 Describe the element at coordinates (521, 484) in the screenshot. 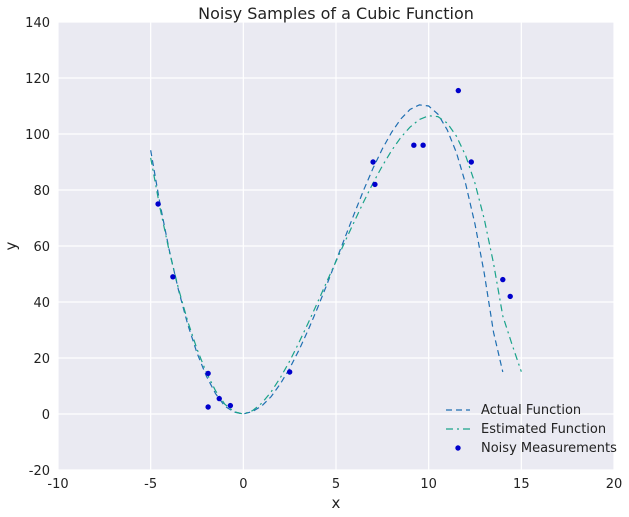

I see `x-tick-label: 15` at that location.